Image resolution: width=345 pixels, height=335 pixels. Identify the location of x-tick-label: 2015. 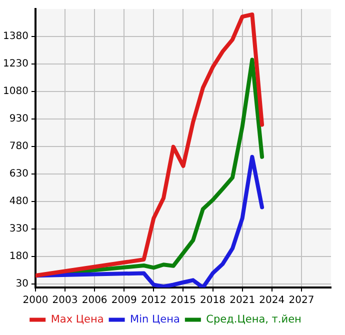
(183, 300).